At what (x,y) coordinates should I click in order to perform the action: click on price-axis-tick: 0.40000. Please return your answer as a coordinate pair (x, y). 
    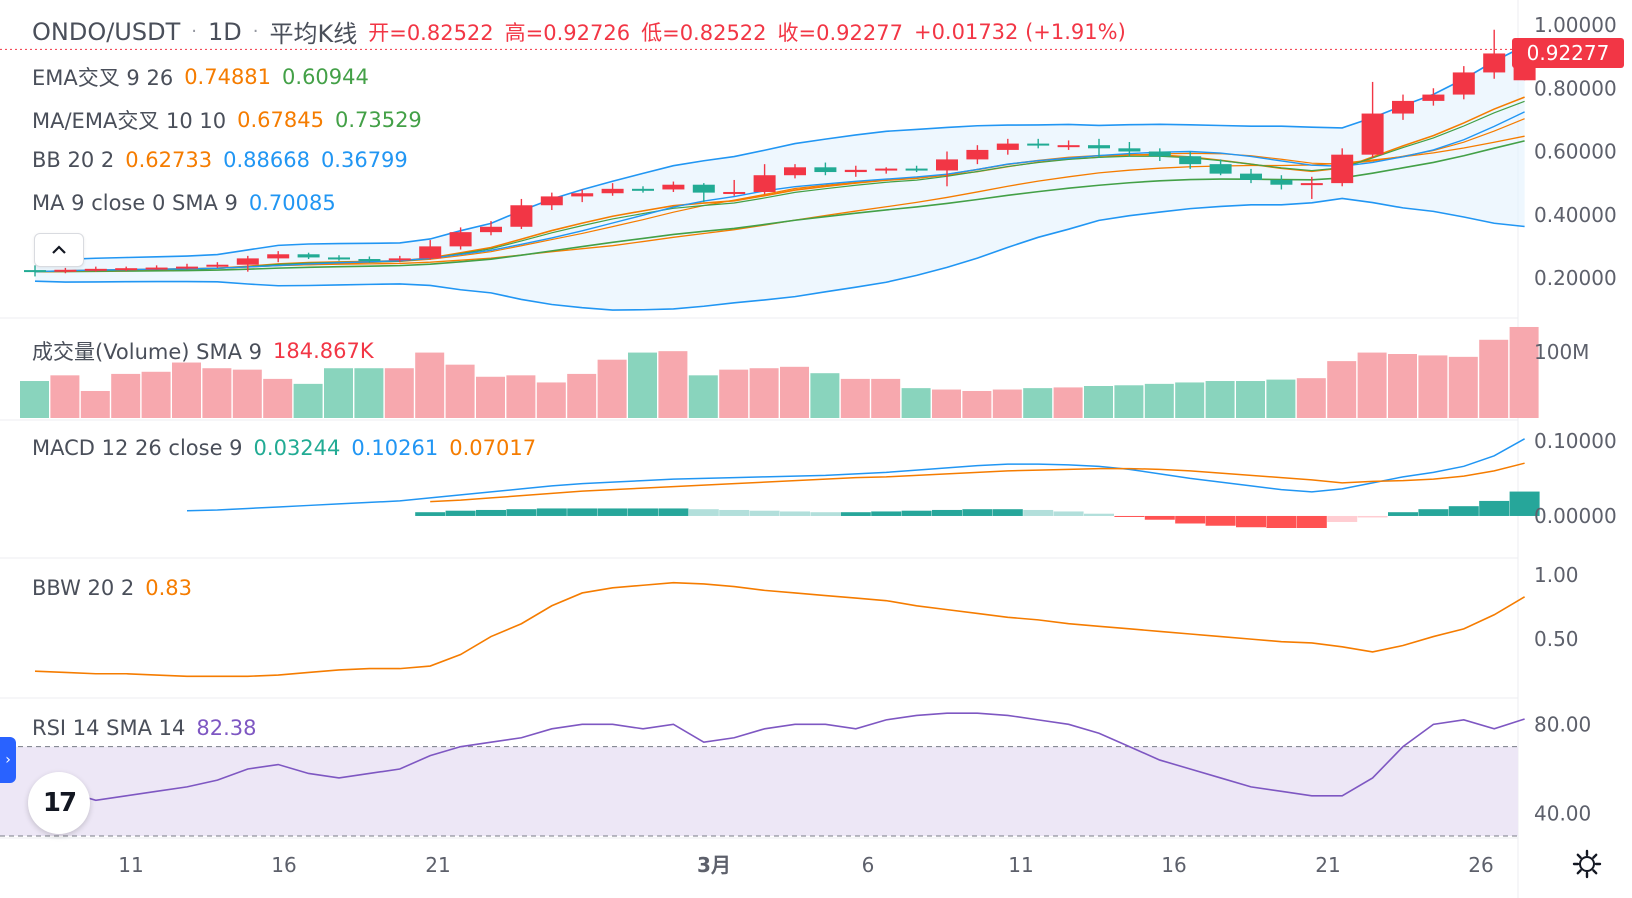
    Looking at the image, I should click on (1575, 215).